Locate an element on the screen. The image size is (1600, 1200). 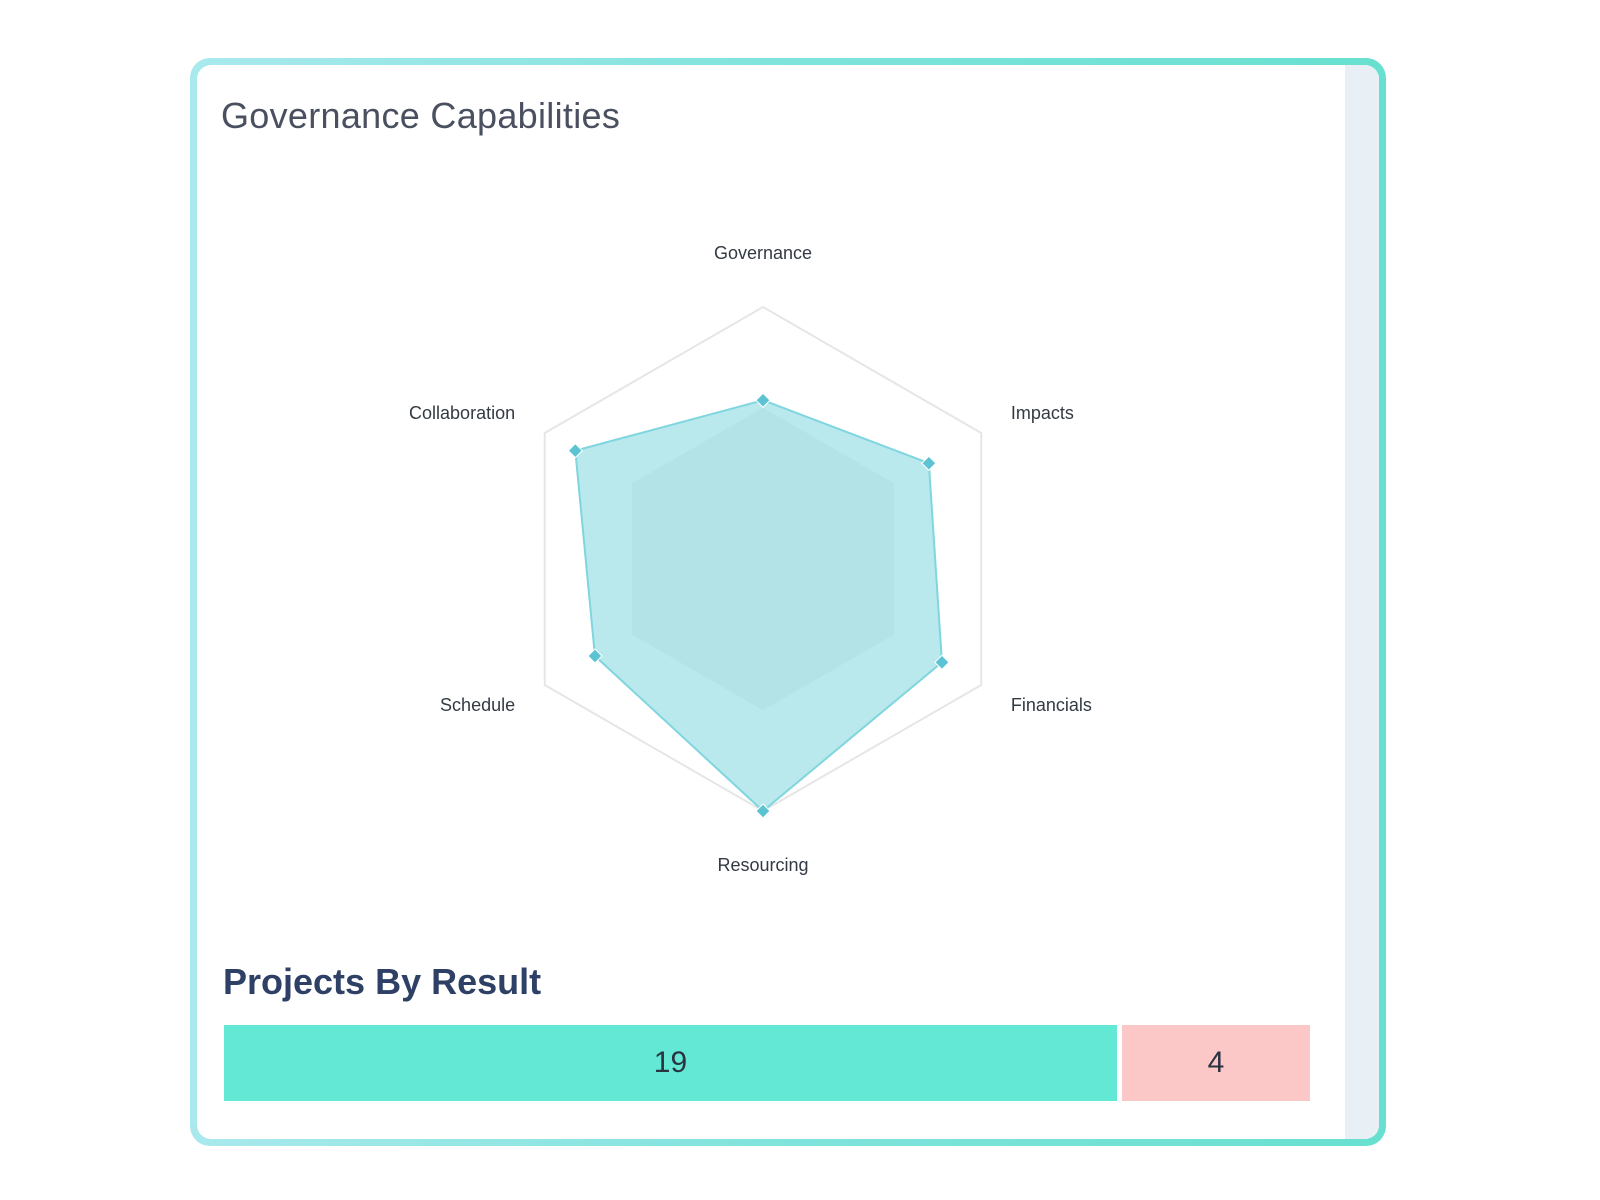
radar-point-governance is located at coordinates (763, 400).